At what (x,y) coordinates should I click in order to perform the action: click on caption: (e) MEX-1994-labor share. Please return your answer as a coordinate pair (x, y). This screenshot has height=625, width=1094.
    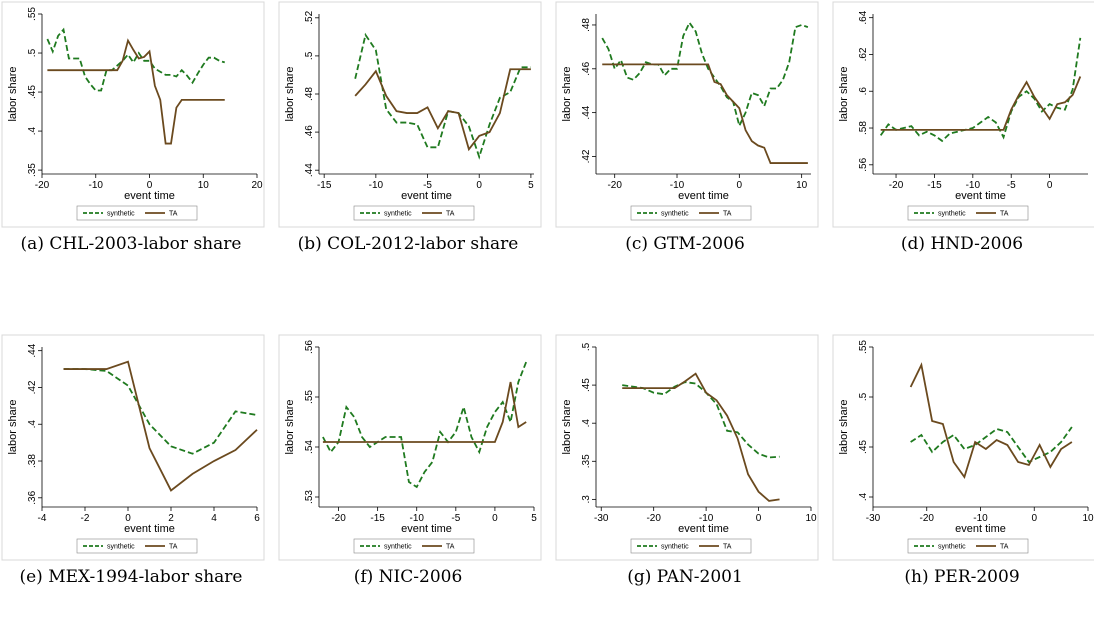
    Looking at the image, I should click on (131, 577).